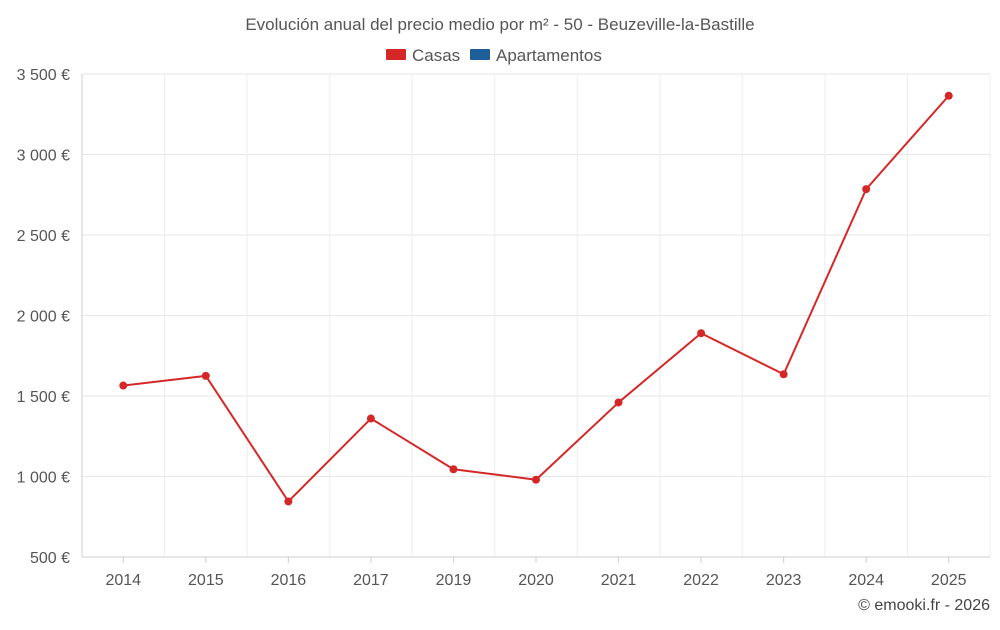  Describe the element at coordinates (43, 75) in the screenshot. I see `y-tick-label: 3 500 €` at that location.